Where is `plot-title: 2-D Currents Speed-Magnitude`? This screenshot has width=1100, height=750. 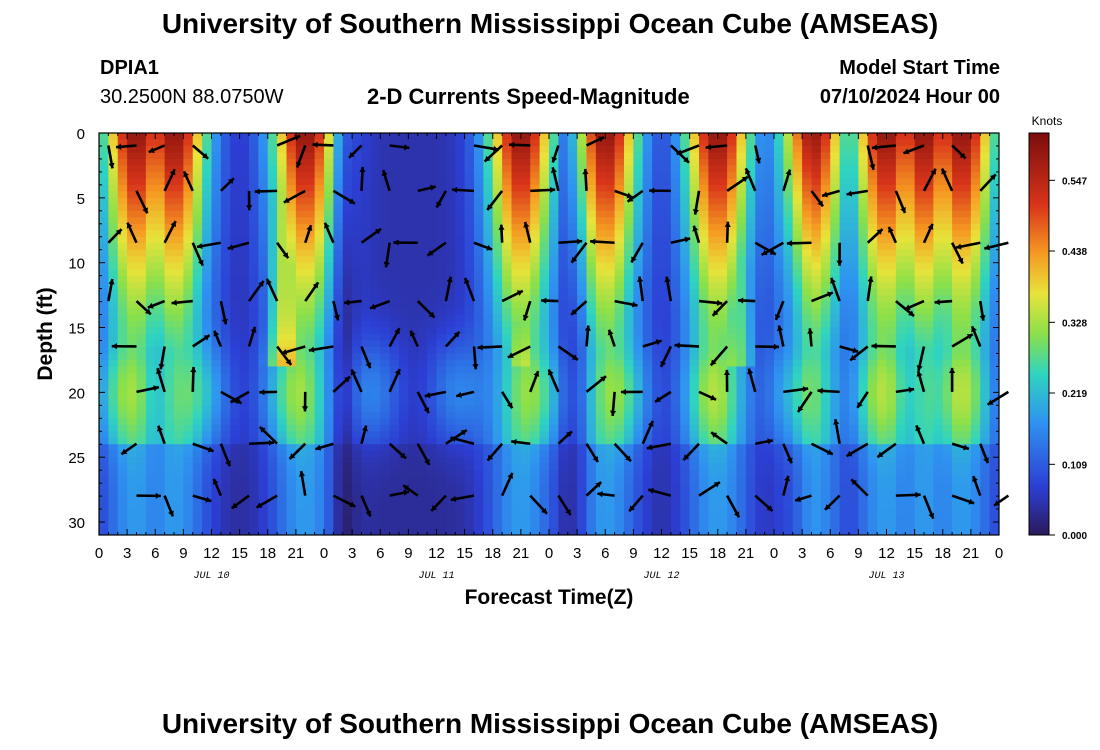
plot-title: 2-D Currents Speed-Magnitude is located at coordinates (528, 96).